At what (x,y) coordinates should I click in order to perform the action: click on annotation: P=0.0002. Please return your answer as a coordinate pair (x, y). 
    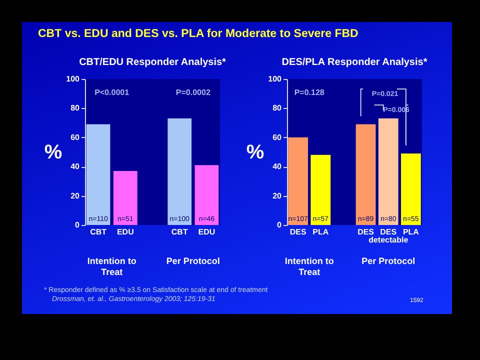
    Looking at the image, I should click on (193, 92).